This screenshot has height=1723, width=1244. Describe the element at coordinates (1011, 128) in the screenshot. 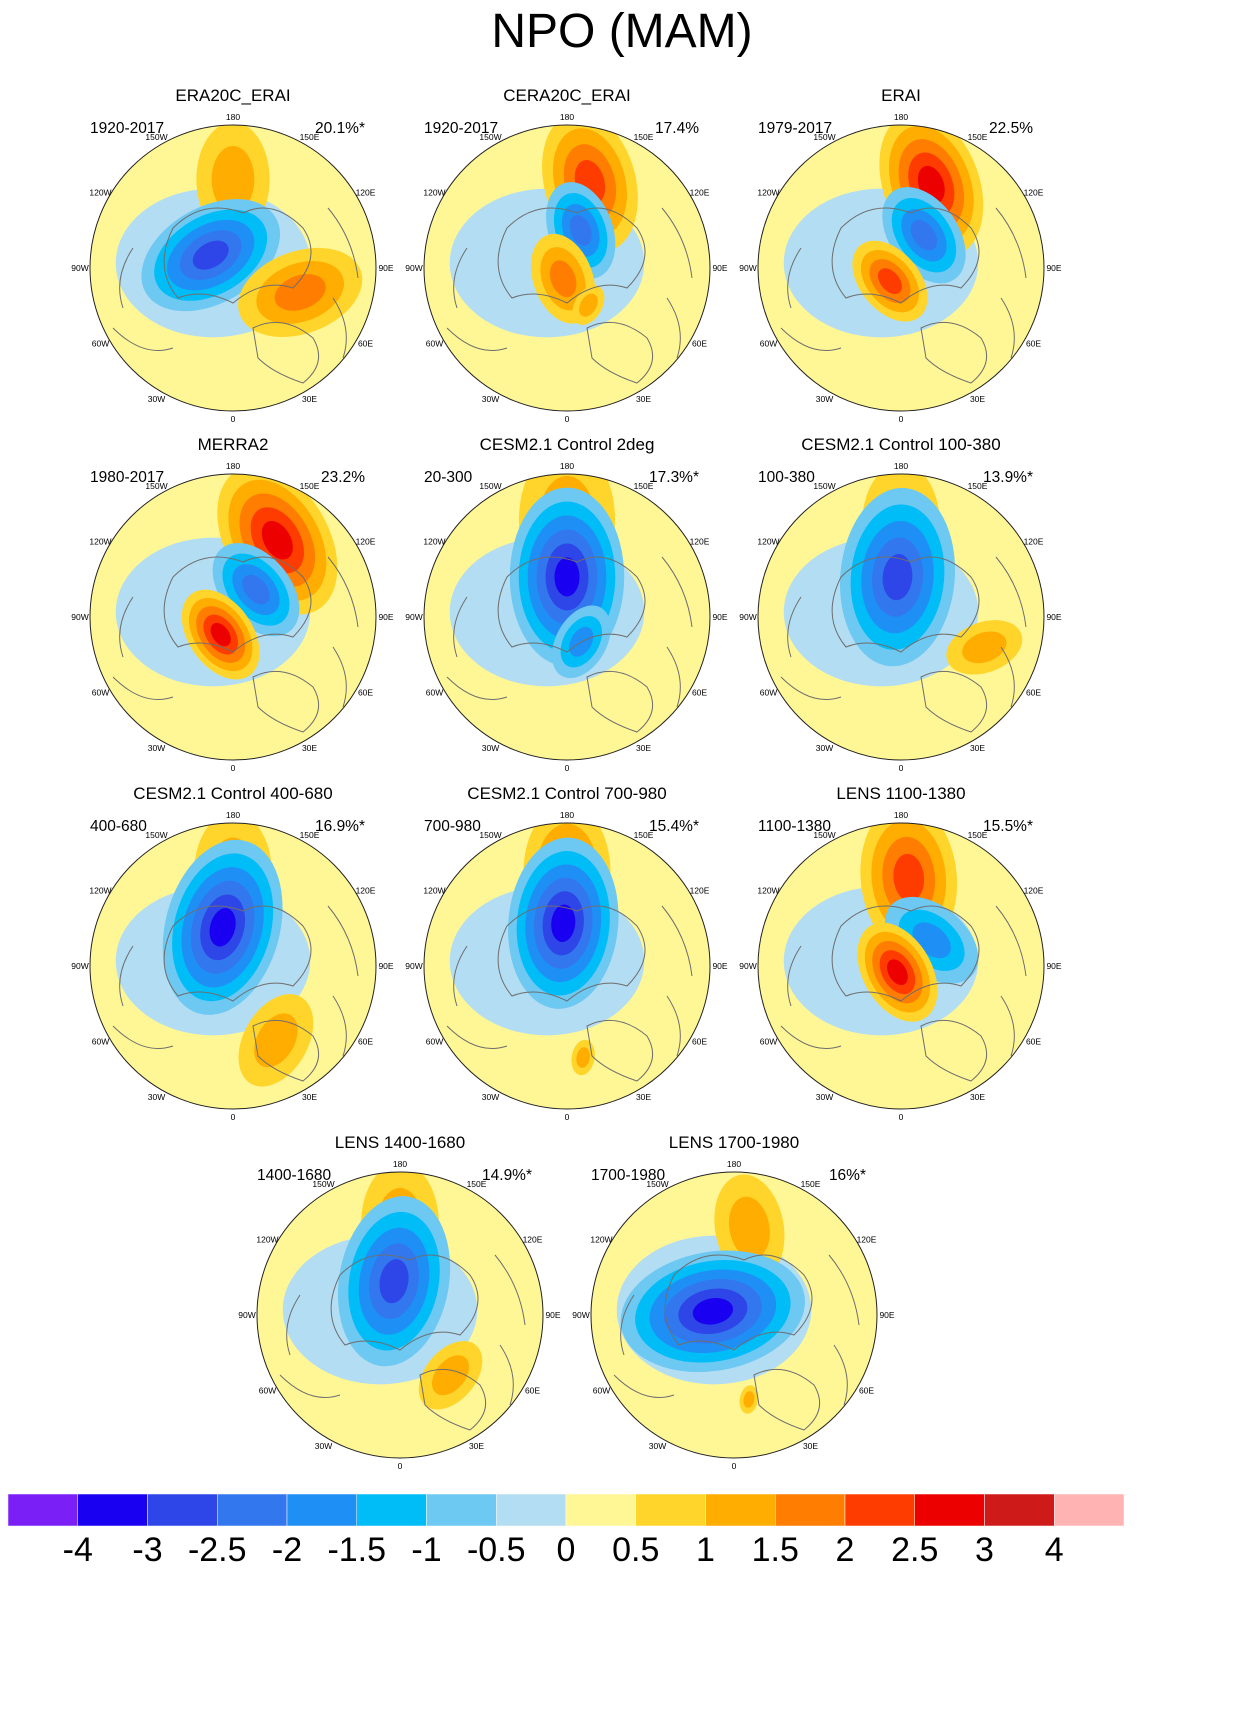

I see `panel-variance: 22.5%` at that location.